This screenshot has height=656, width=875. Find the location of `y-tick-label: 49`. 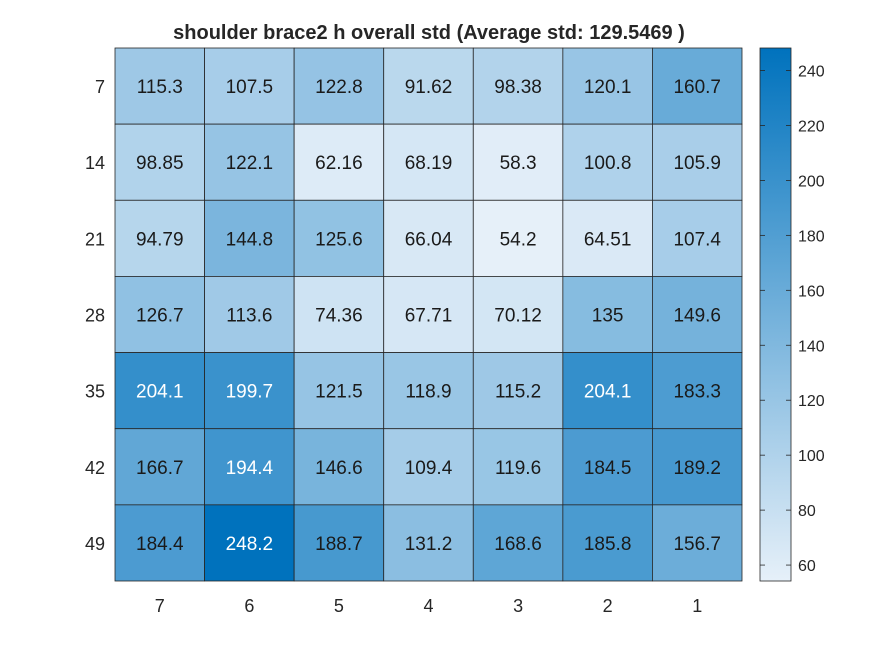

y-tick-label: 49 is located at coordinates (95, 544).